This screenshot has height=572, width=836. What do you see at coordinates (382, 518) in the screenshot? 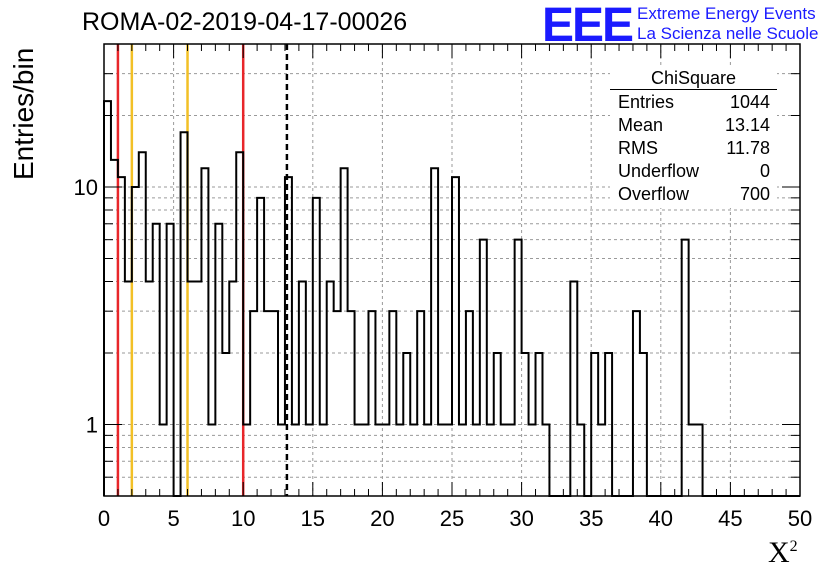
I see `x-tick-label: 20` at bounding box center [382, 518].